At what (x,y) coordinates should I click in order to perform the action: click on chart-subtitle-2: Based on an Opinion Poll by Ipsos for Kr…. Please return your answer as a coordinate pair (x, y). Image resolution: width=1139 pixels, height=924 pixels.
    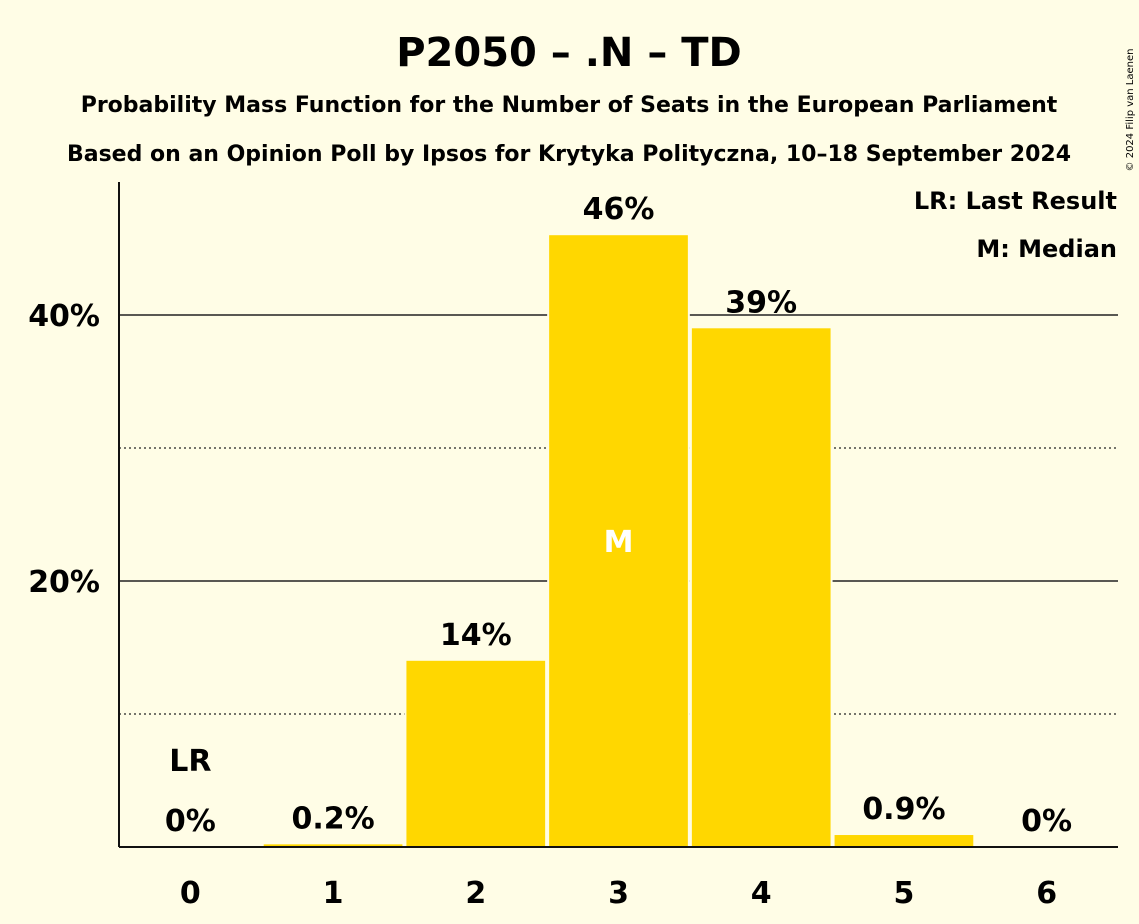
    Looking at the image, I should click on (569, 154).